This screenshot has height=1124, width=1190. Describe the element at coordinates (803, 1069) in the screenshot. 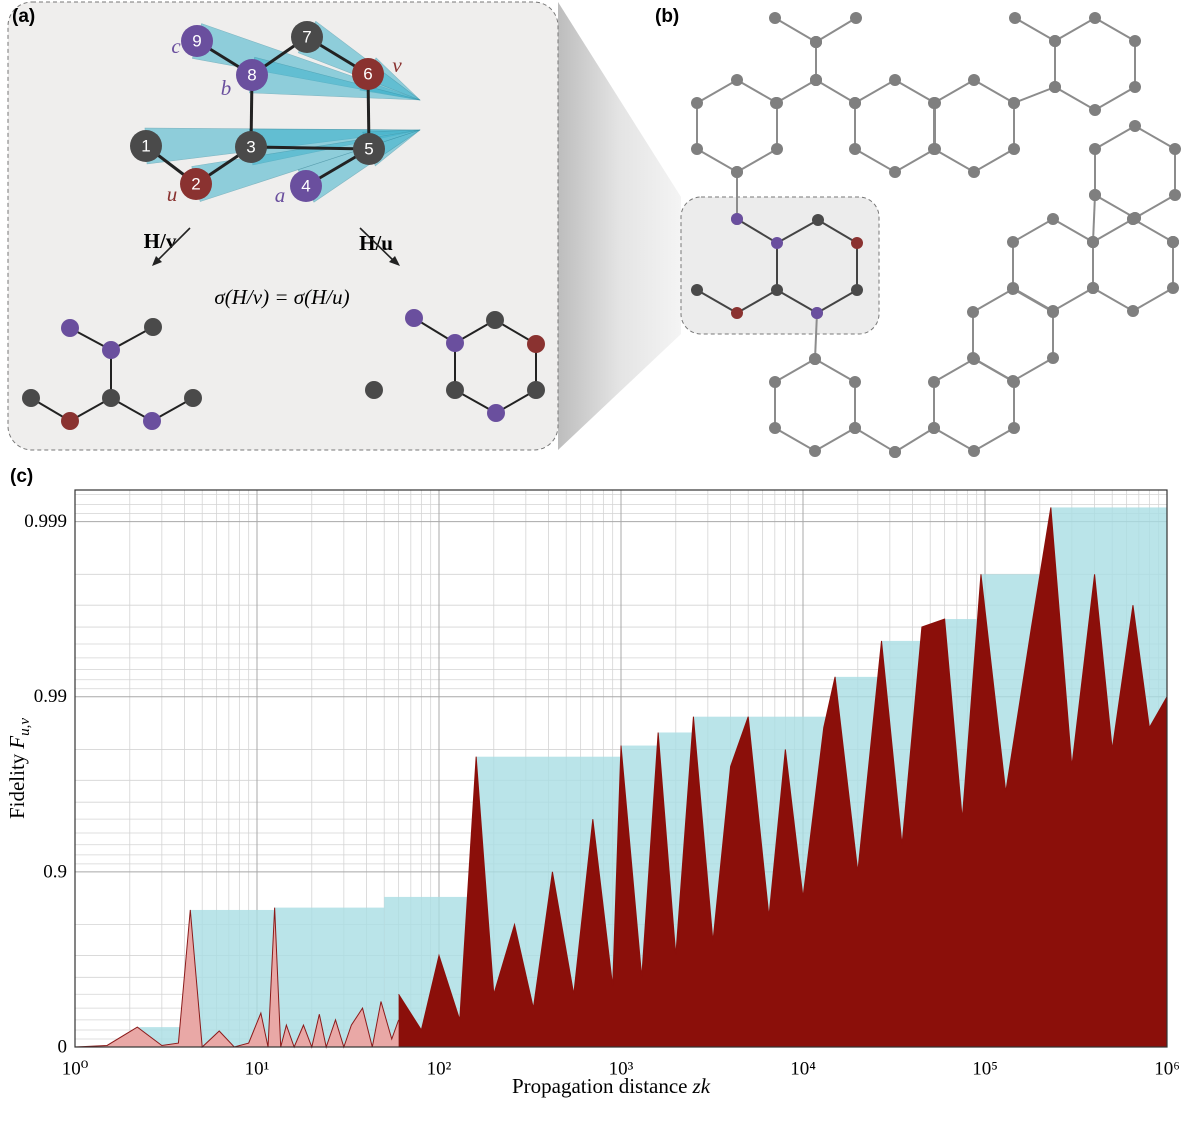

I see `x-tick-label: 10⁴` at that location.